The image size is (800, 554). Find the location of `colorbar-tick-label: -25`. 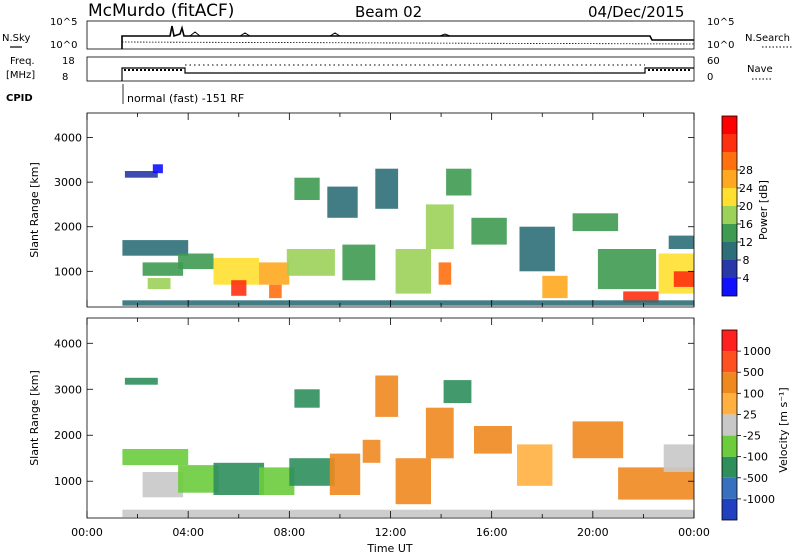

colorbar-tick-label: -25 is located at coordinates (752, 436).